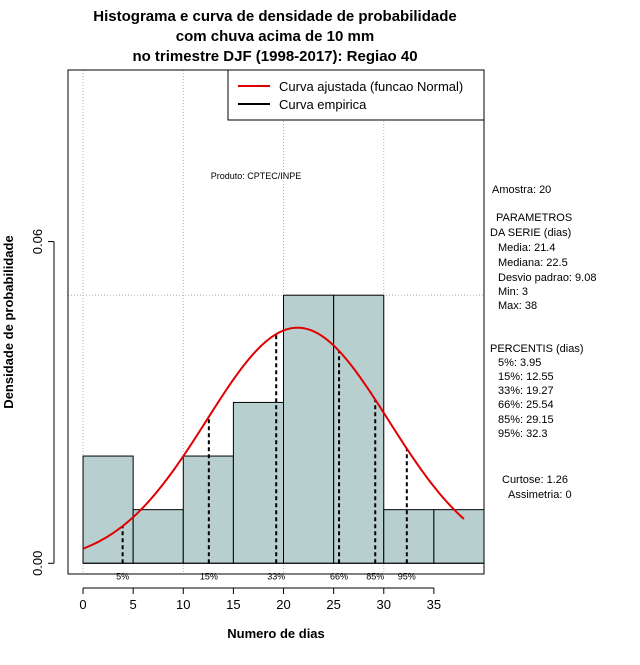 This screenshot has height=665, width=640. I want to click on param-max: Max: 38, so click(517, 306).